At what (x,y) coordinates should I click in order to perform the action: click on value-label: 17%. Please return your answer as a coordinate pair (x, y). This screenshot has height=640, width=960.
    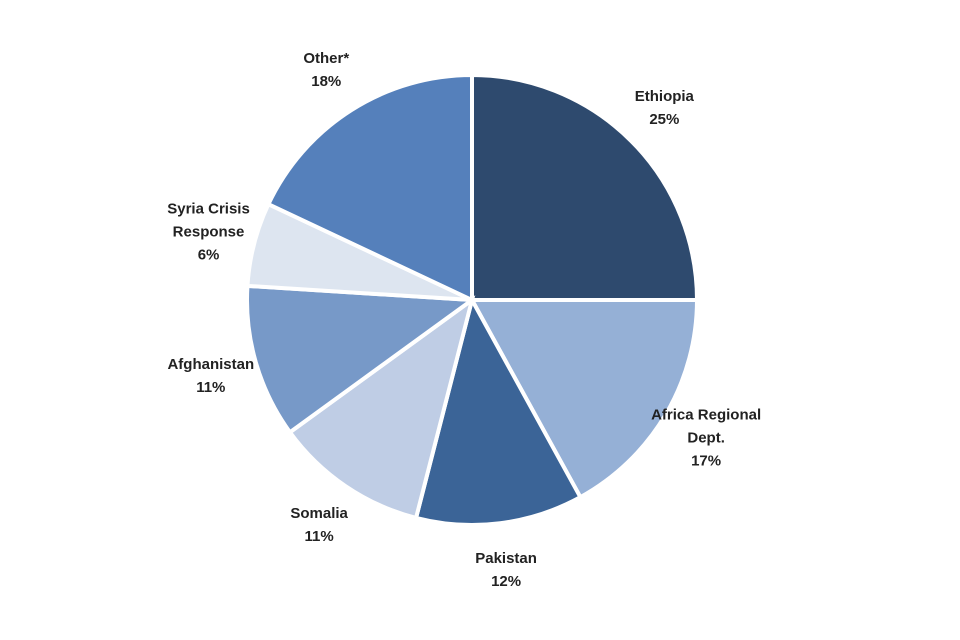
    Looking at the image, I should click on (706, 461).